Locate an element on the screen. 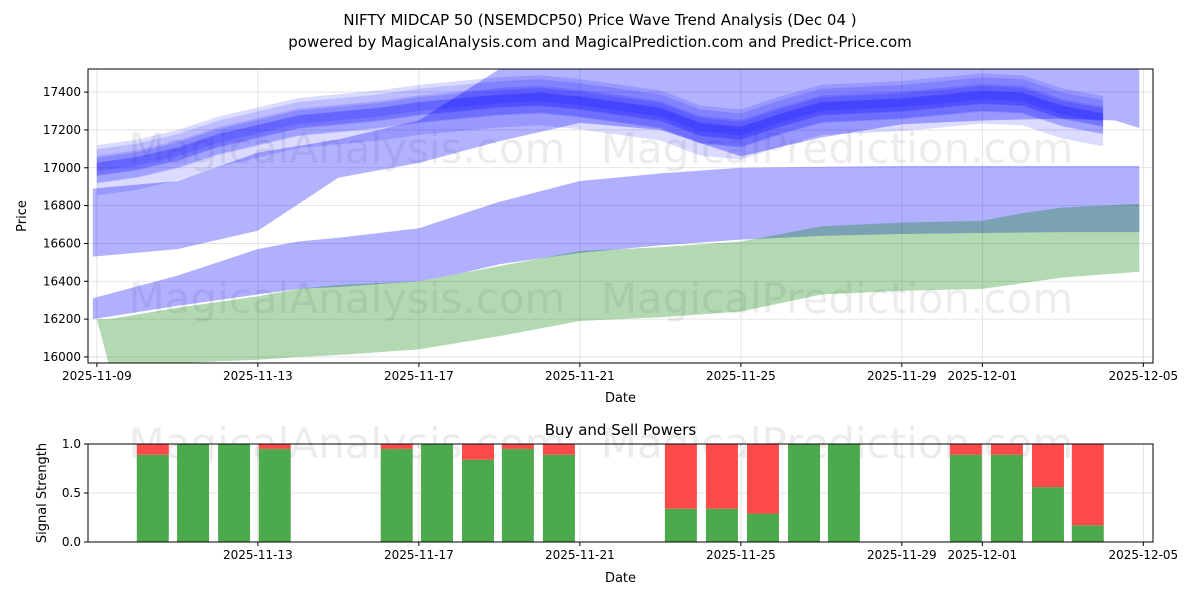 Image resolution: width=1200 pixels, height=604 pixels. y-tick-label: 16600 is located at coordinates (62, 243).